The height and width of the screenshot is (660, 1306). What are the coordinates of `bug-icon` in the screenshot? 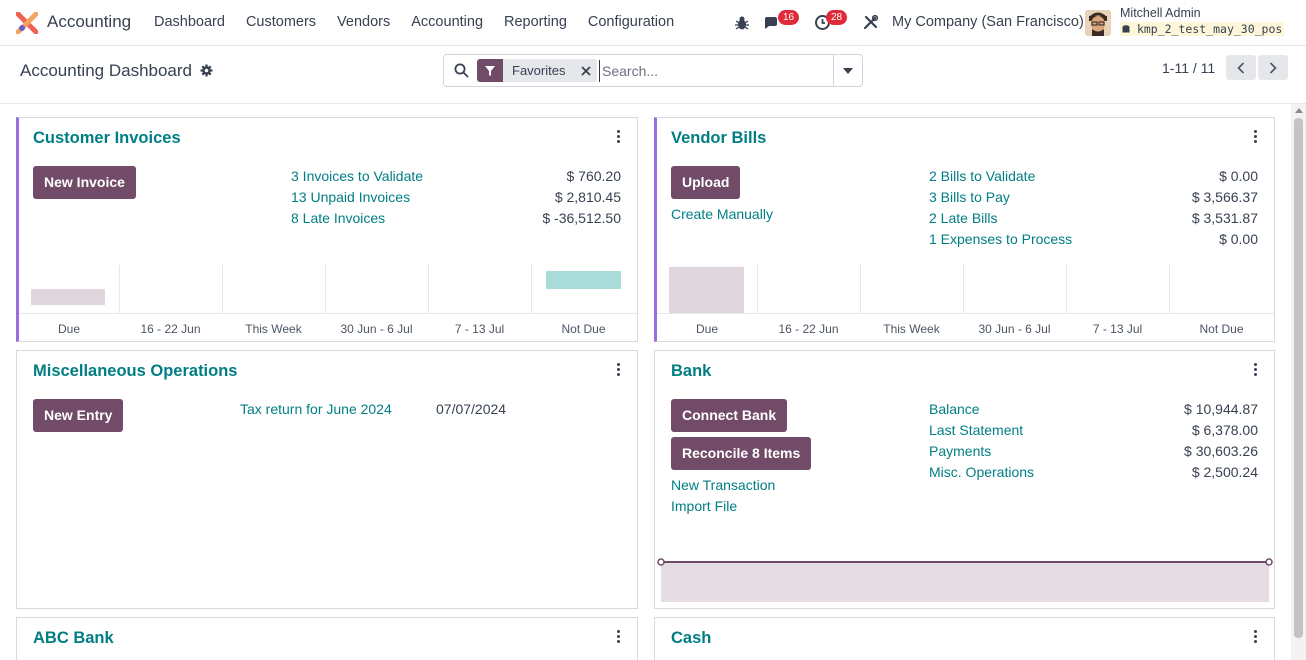 It's located at (742, 23).